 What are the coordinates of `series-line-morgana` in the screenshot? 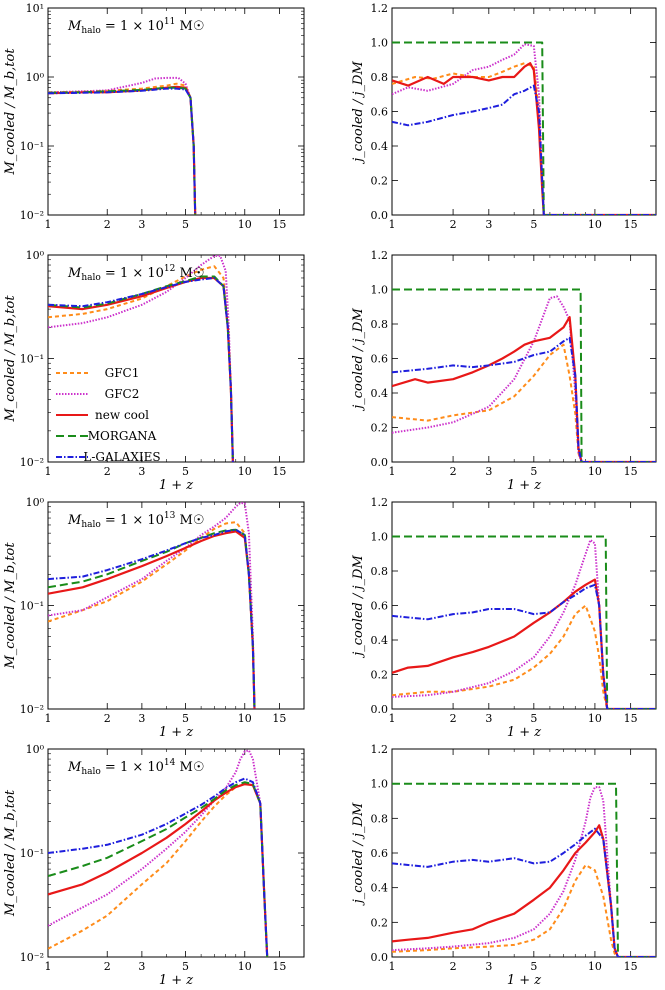 It's located at (524, 869).